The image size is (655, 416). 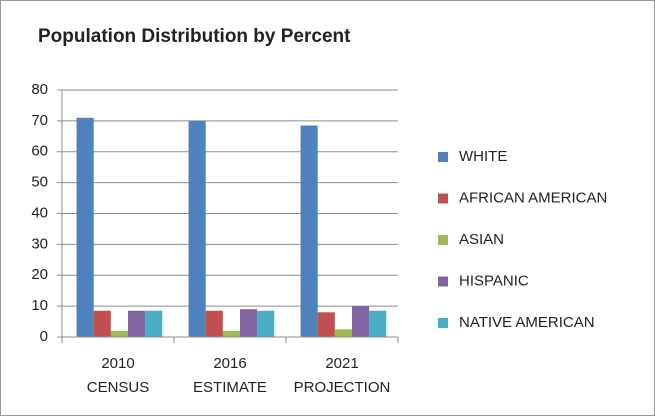 I want to click on y-tick-label: 20, so click(x=39, y=274).